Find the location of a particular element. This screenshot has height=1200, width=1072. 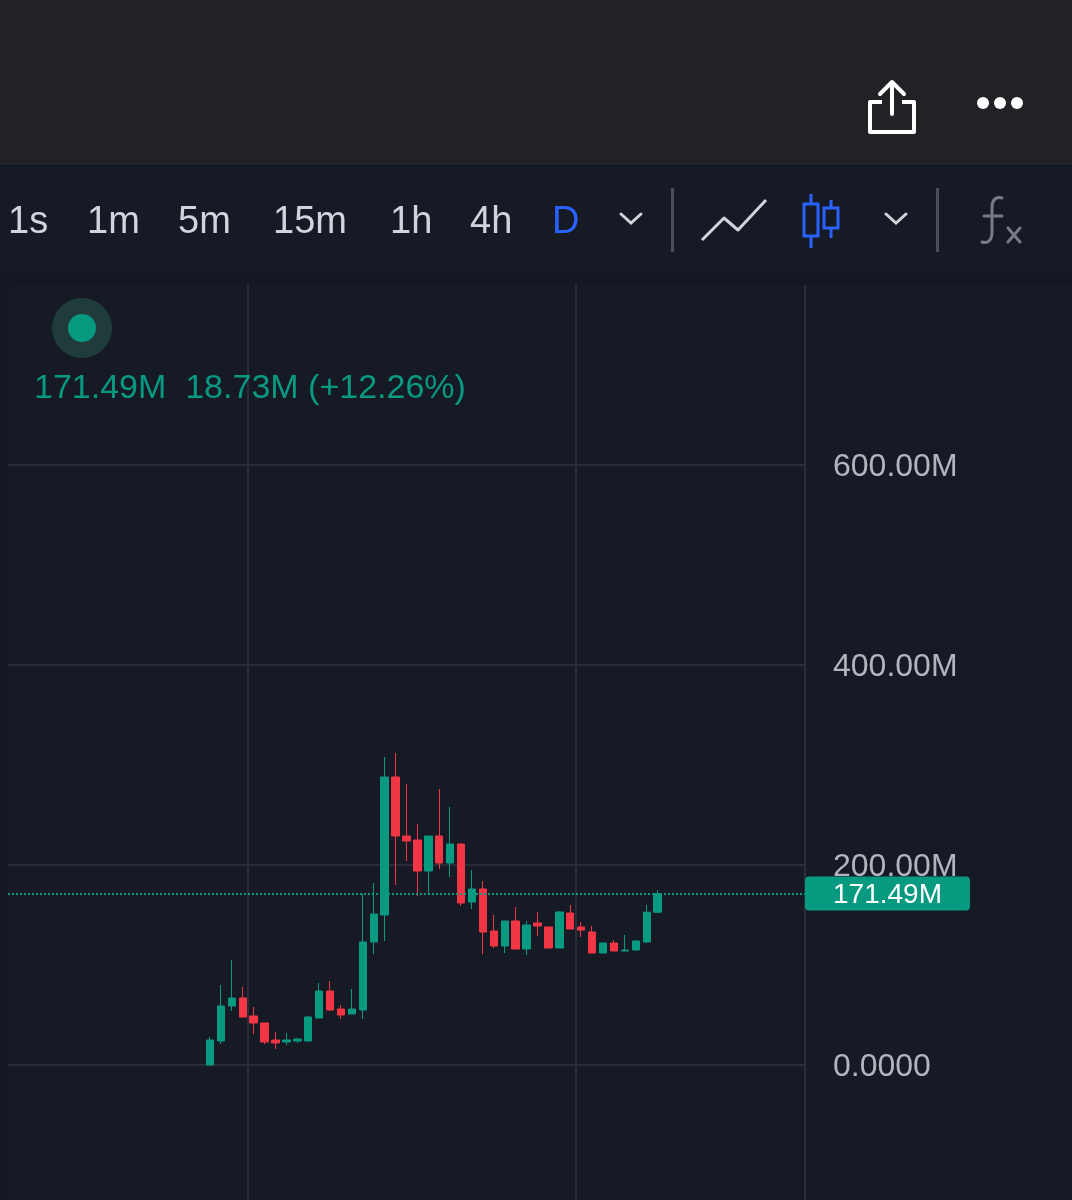

text: 1m is located at coordinates (113, 220).